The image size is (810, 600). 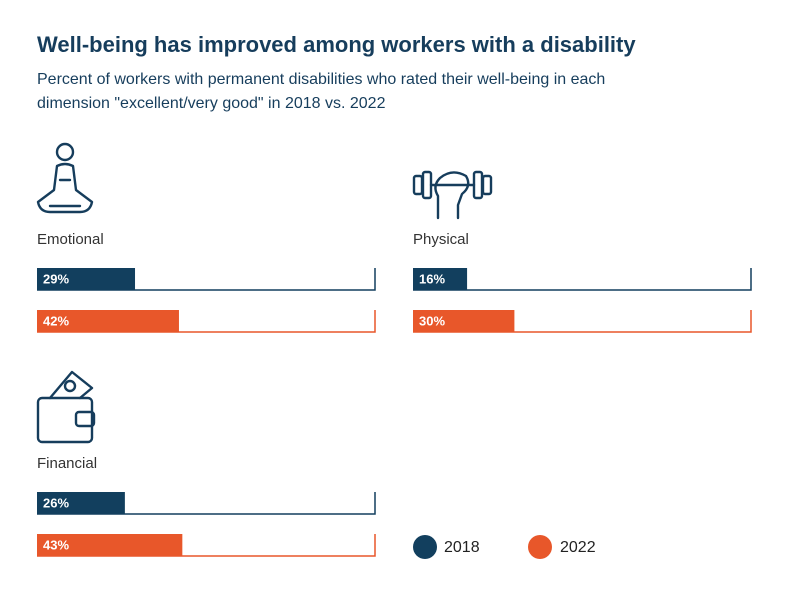 I want to click on value-label: 26%, so click(x=56, y=502).